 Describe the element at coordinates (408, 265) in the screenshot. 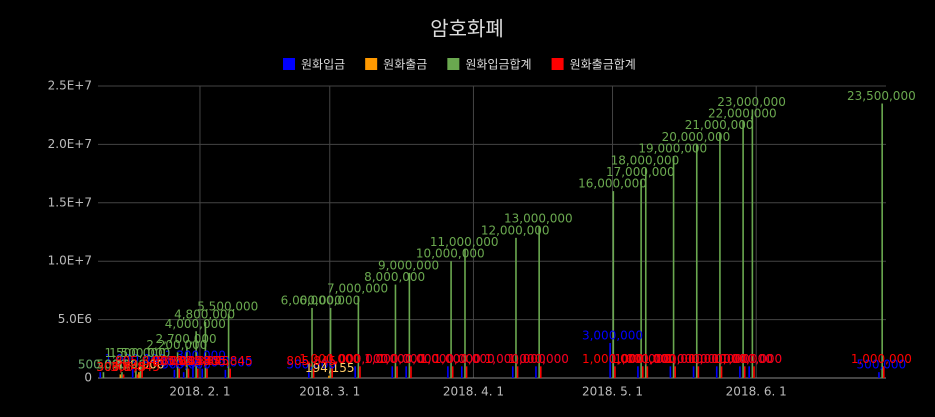

I see `data-label: 9,000,000` at that location.